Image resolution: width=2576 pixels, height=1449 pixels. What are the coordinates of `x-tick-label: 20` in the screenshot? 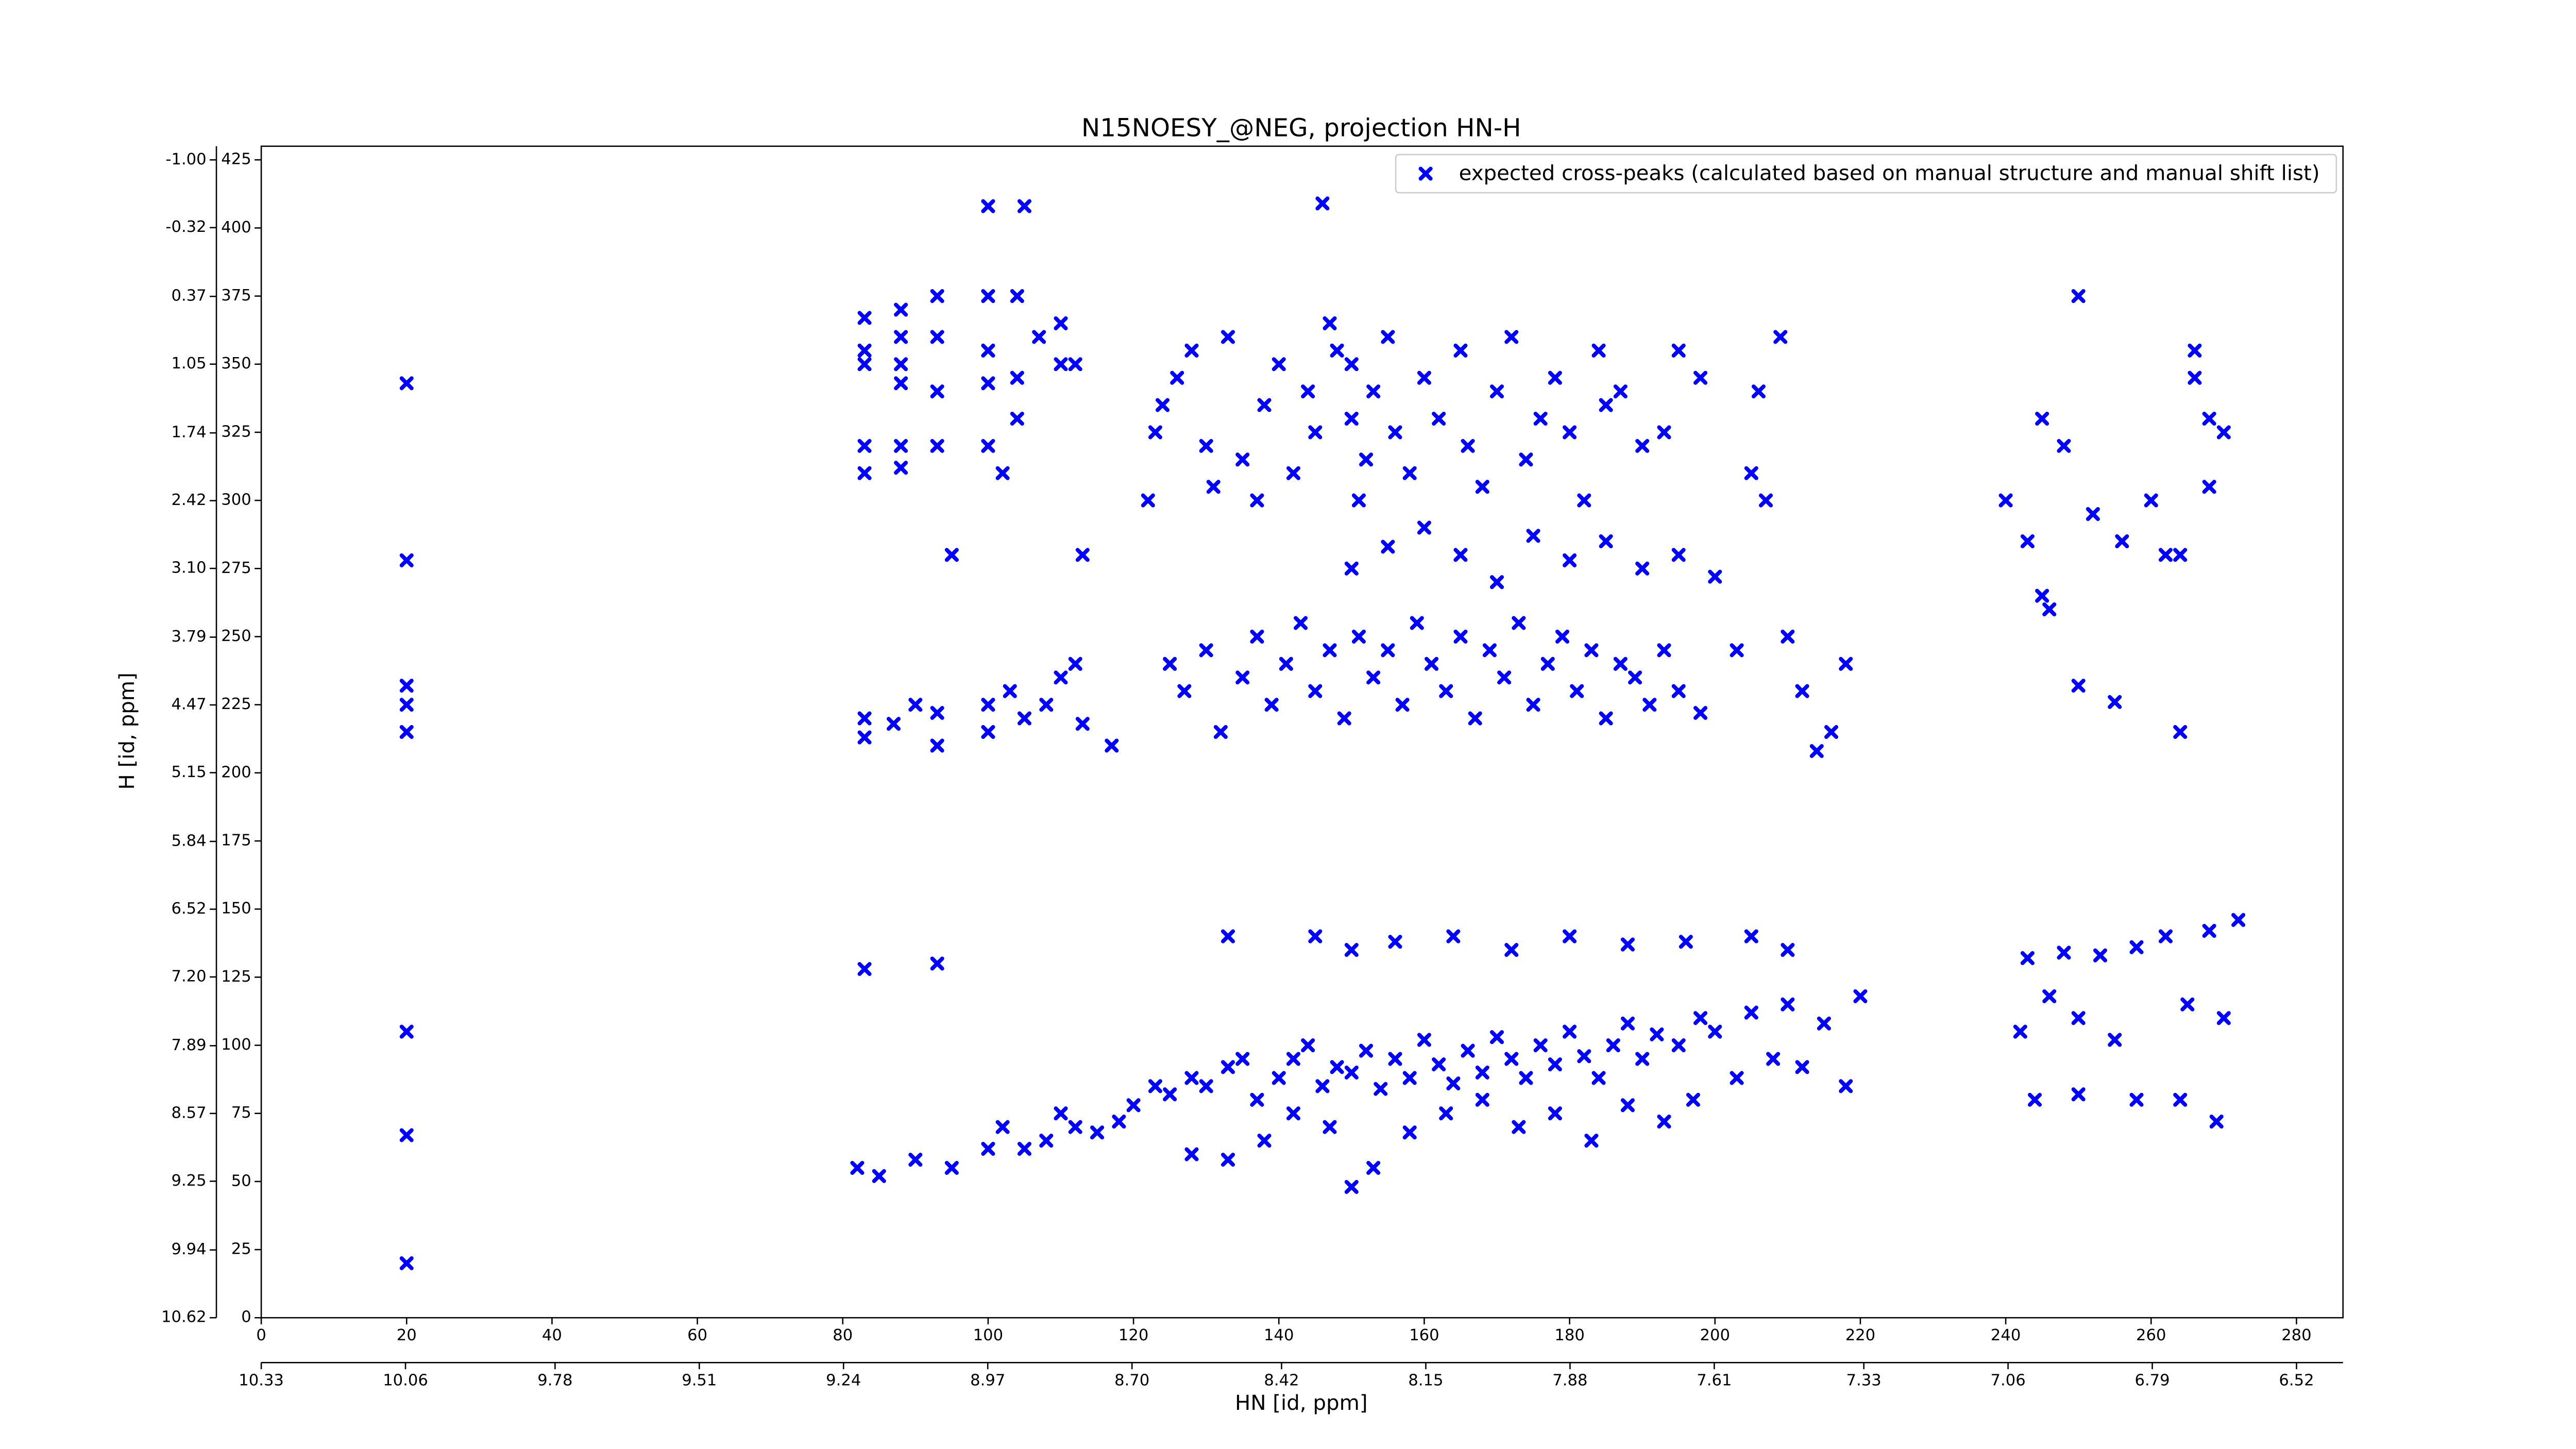 It's located at (407, 1335).